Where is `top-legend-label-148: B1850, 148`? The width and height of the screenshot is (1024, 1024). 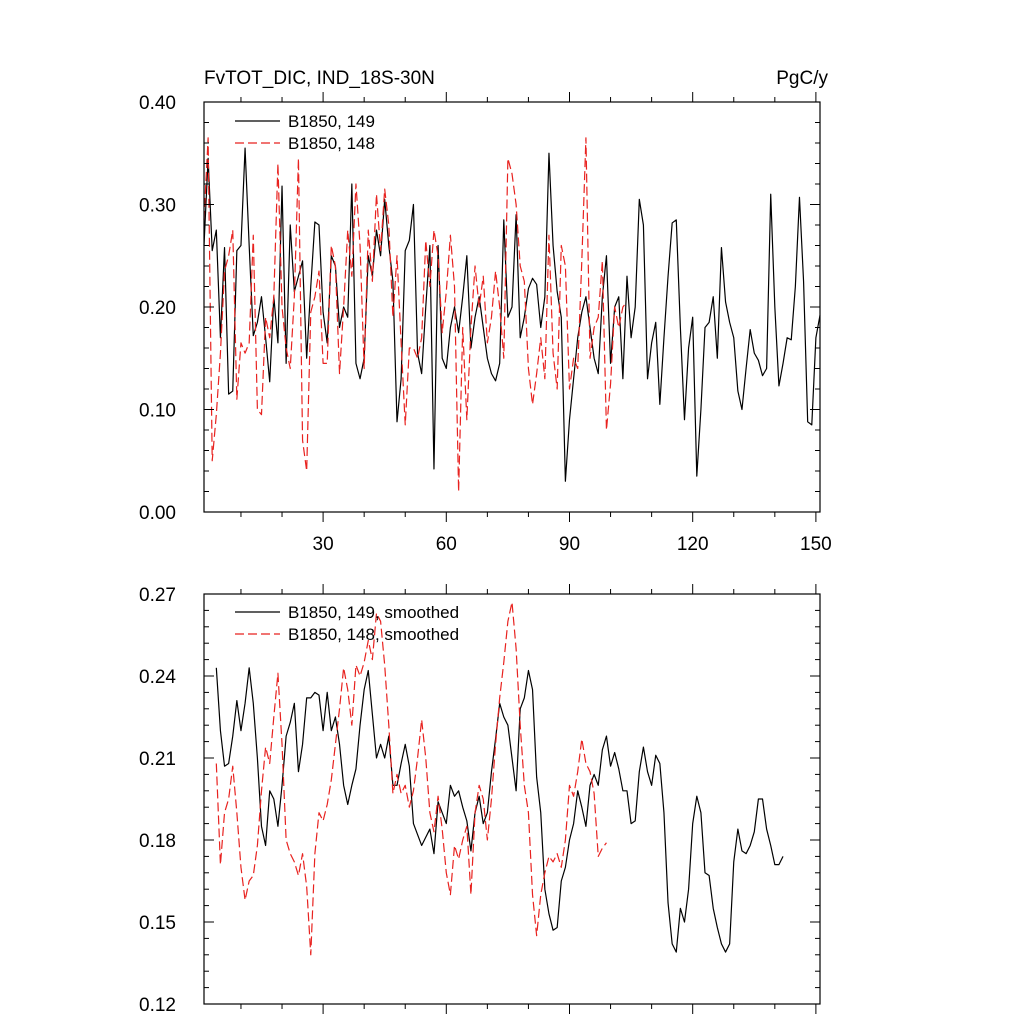 top-legend-label-148: B1850, 148 is located at coordinates (331, 143).